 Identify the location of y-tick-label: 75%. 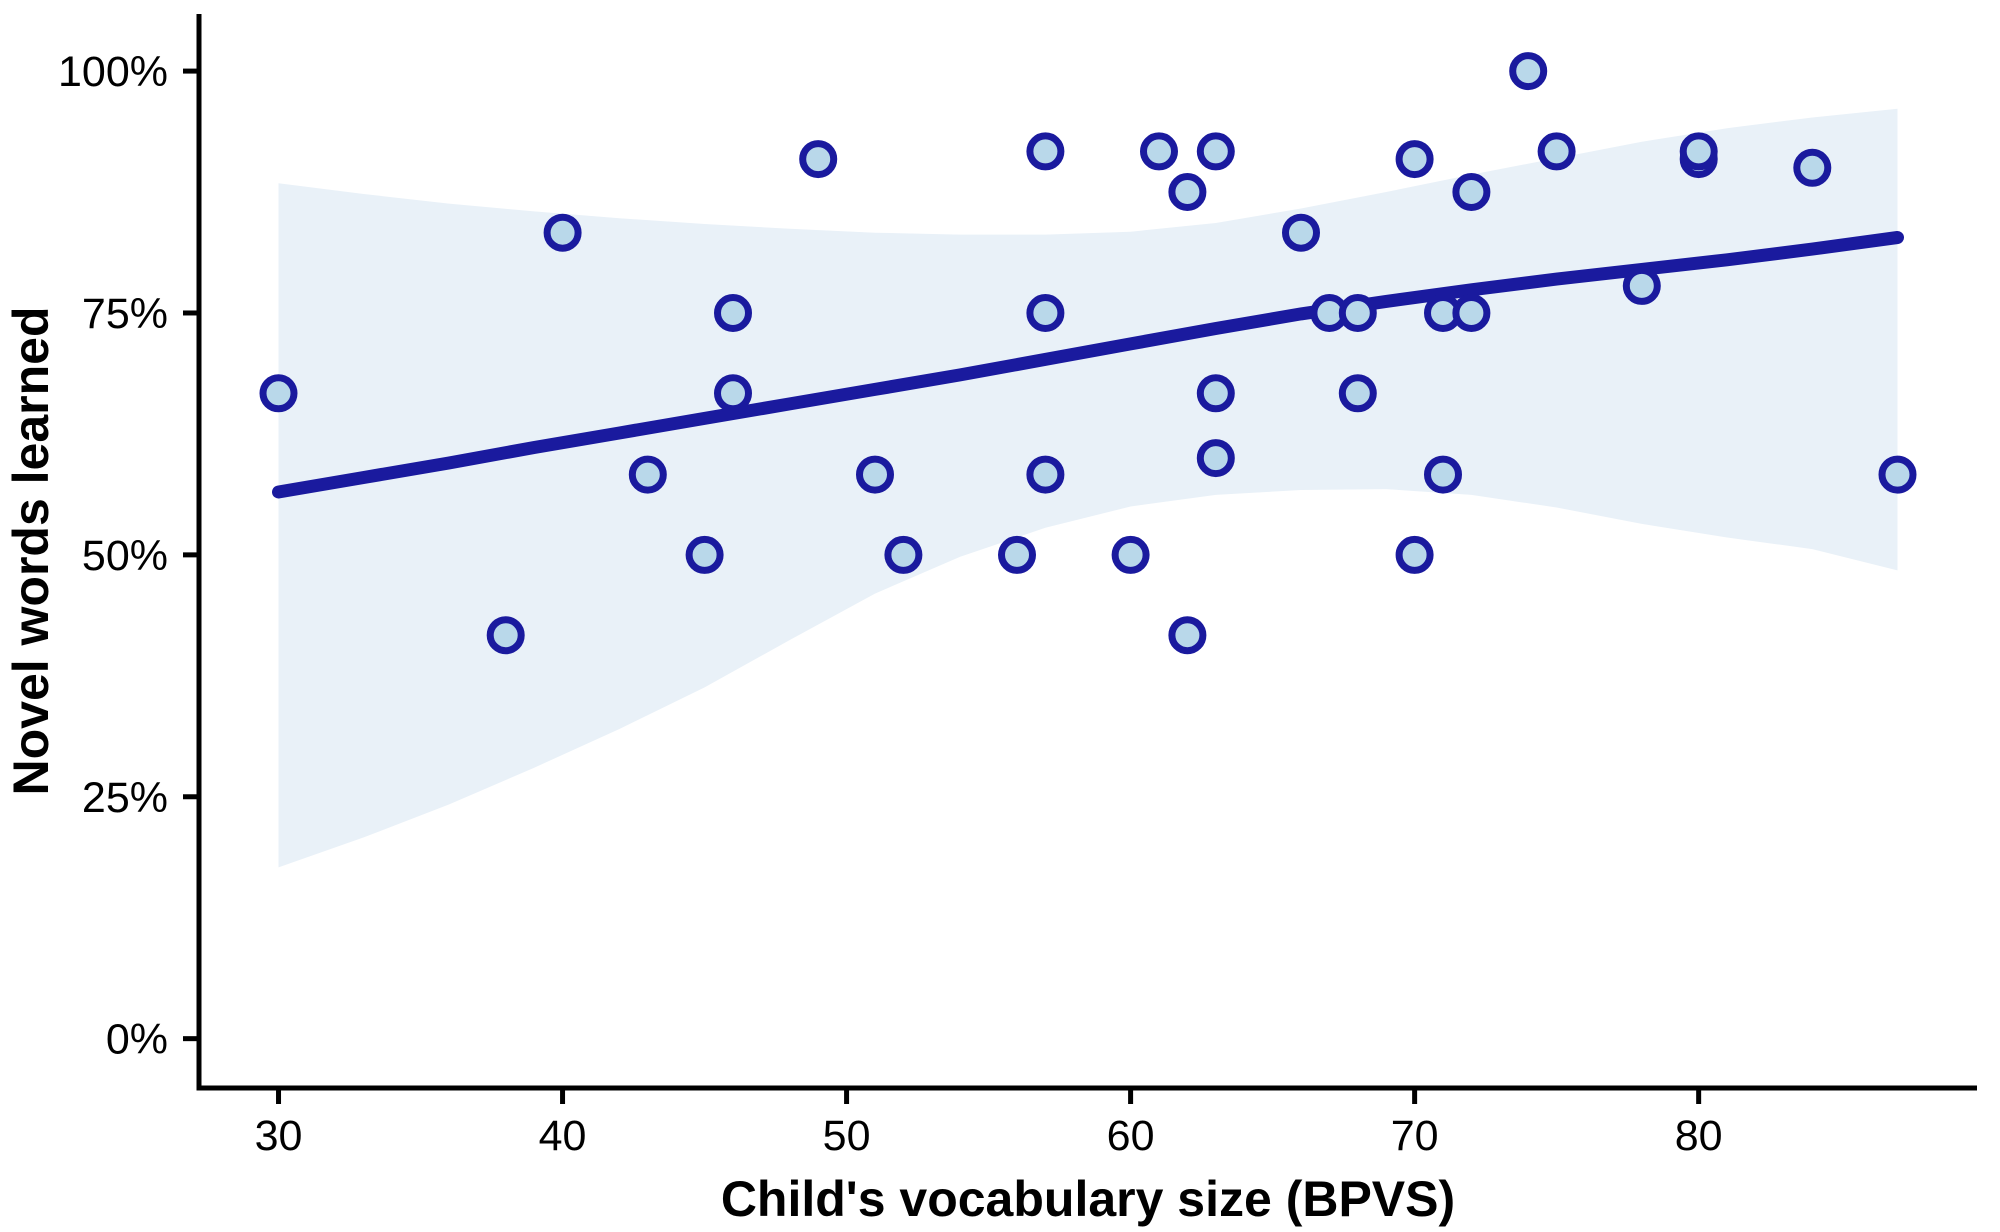
(125, 314).